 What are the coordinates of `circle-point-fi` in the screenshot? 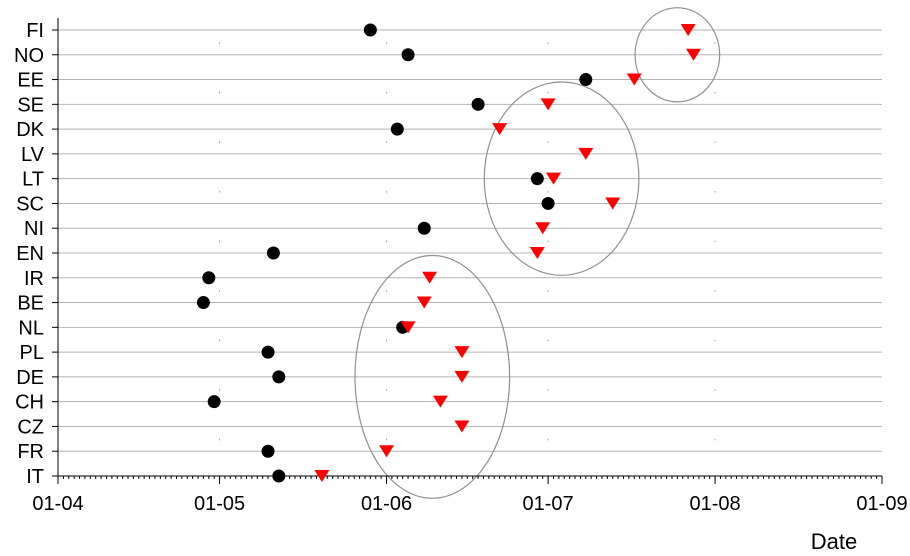 It's located at (370, 30).